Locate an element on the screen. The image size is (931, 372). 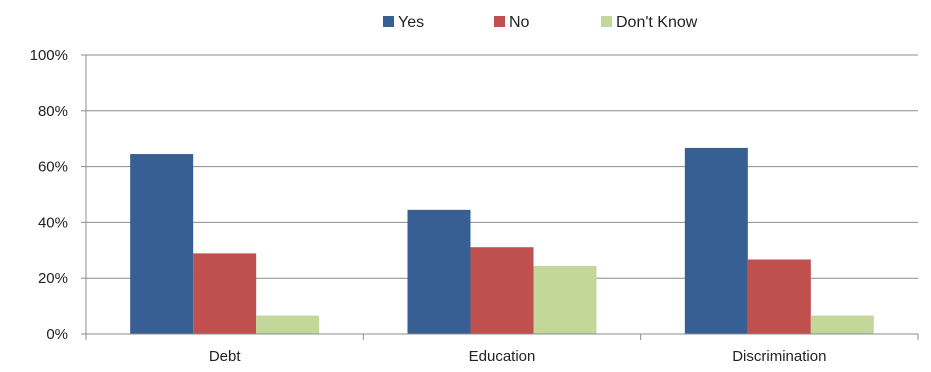
x-category-label: Debt is located at coordinates (225, 356).